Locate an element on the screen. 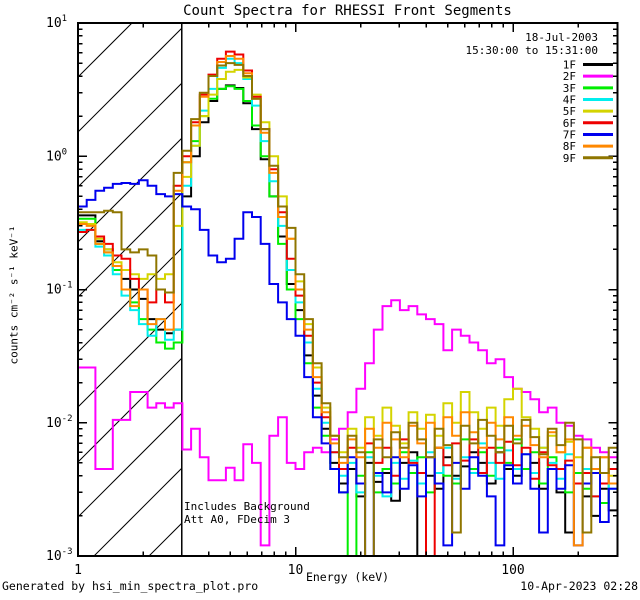  legend-label-1F: 1F is located at coordinates (569, 65).